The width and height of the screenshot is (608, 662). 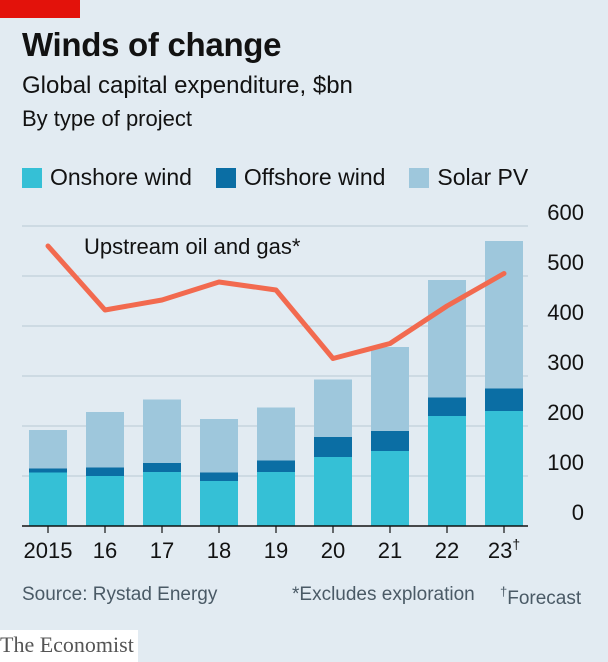 I want to click on x-tick-label: 18, so click(x=219, y=550).